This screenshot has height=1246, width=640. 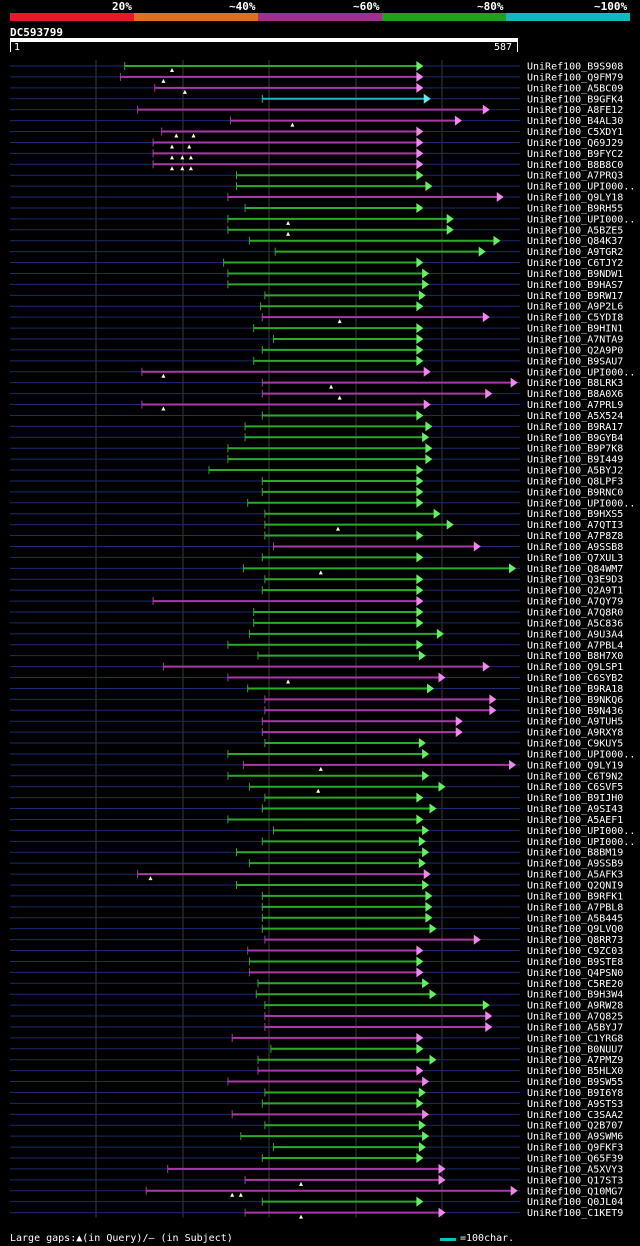 I want to click on hit-name-link: UniRef100_B9S908, so click(x=575, y=67).